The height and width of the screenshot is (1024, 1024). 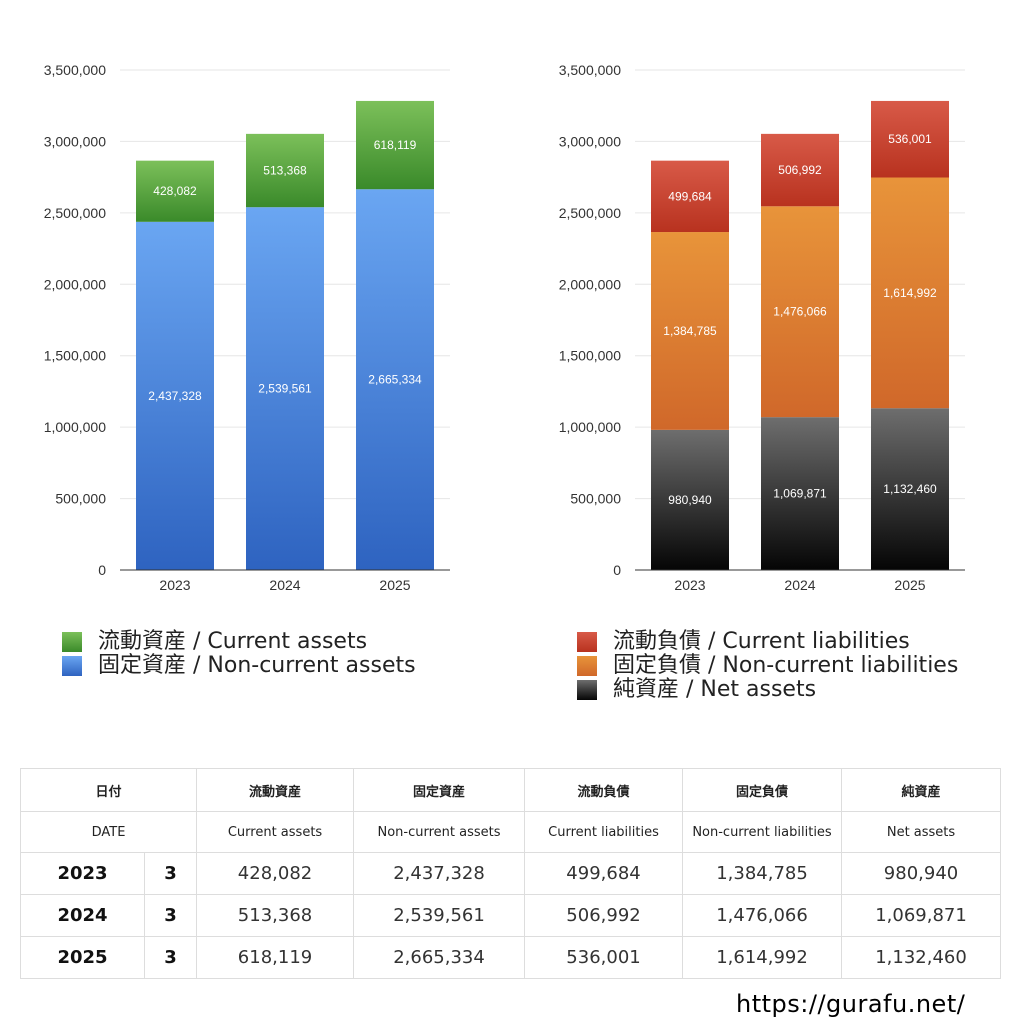 What do you see at coordinates (72, 642) in the screenshot?
I see `legend-swatch-current-assets` at bounding box center [72, 642].